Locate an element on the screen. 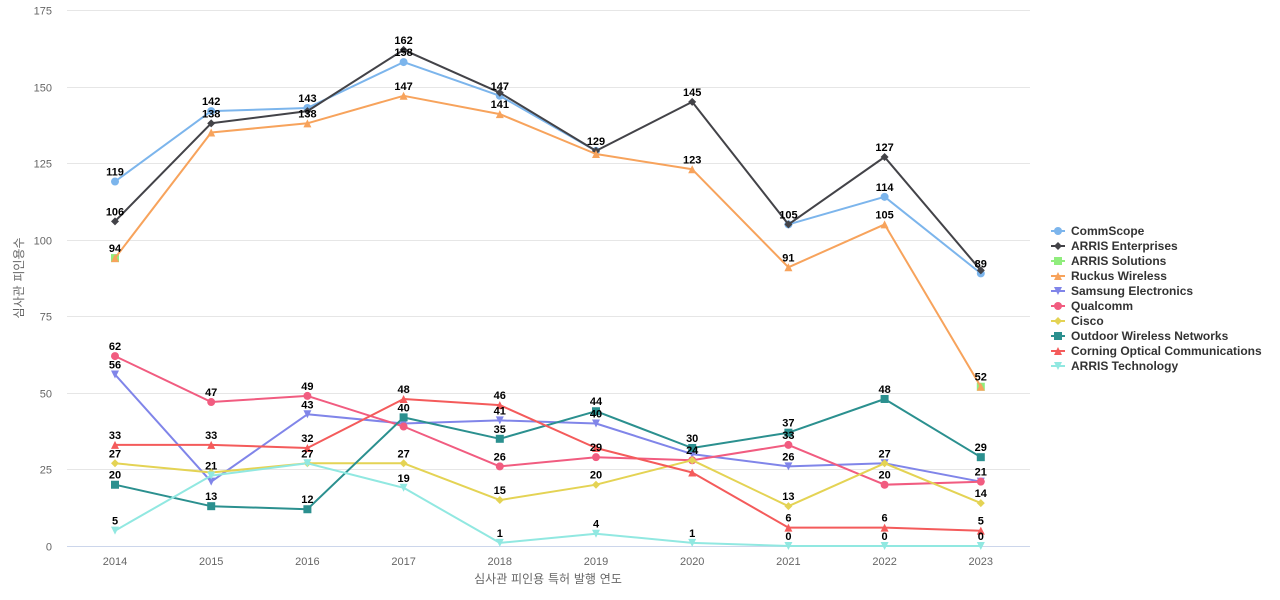 The height and width of the screenshot is (600, 1280). legend-item-samsung-electronics: Samsung Electronics is located at coordinates (1122, 291).